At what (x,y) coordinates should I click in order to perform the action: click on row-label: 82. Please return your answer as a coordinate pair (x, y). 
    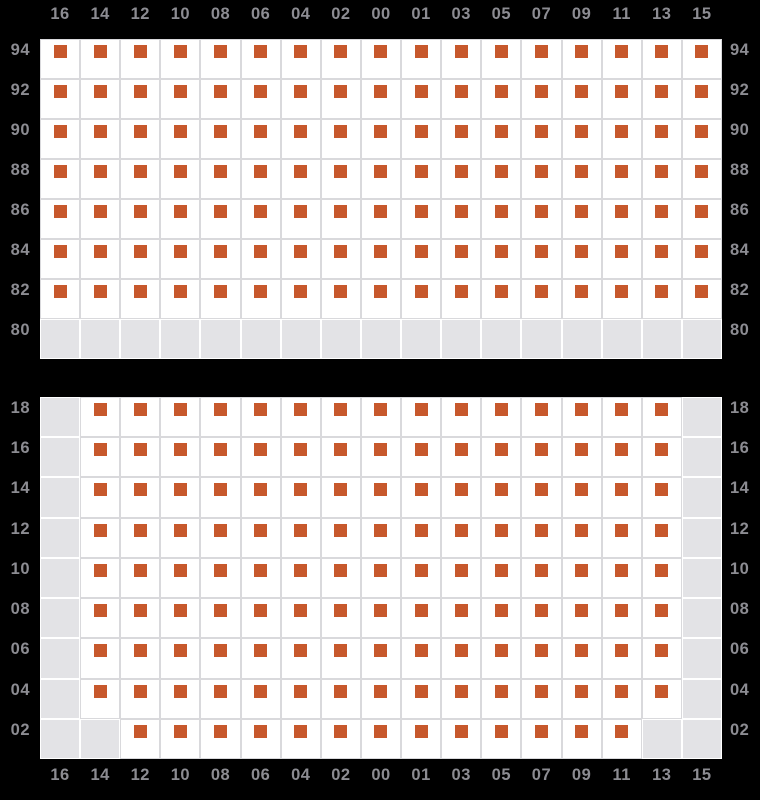
    Looking at the image, I should click on (745, 299).